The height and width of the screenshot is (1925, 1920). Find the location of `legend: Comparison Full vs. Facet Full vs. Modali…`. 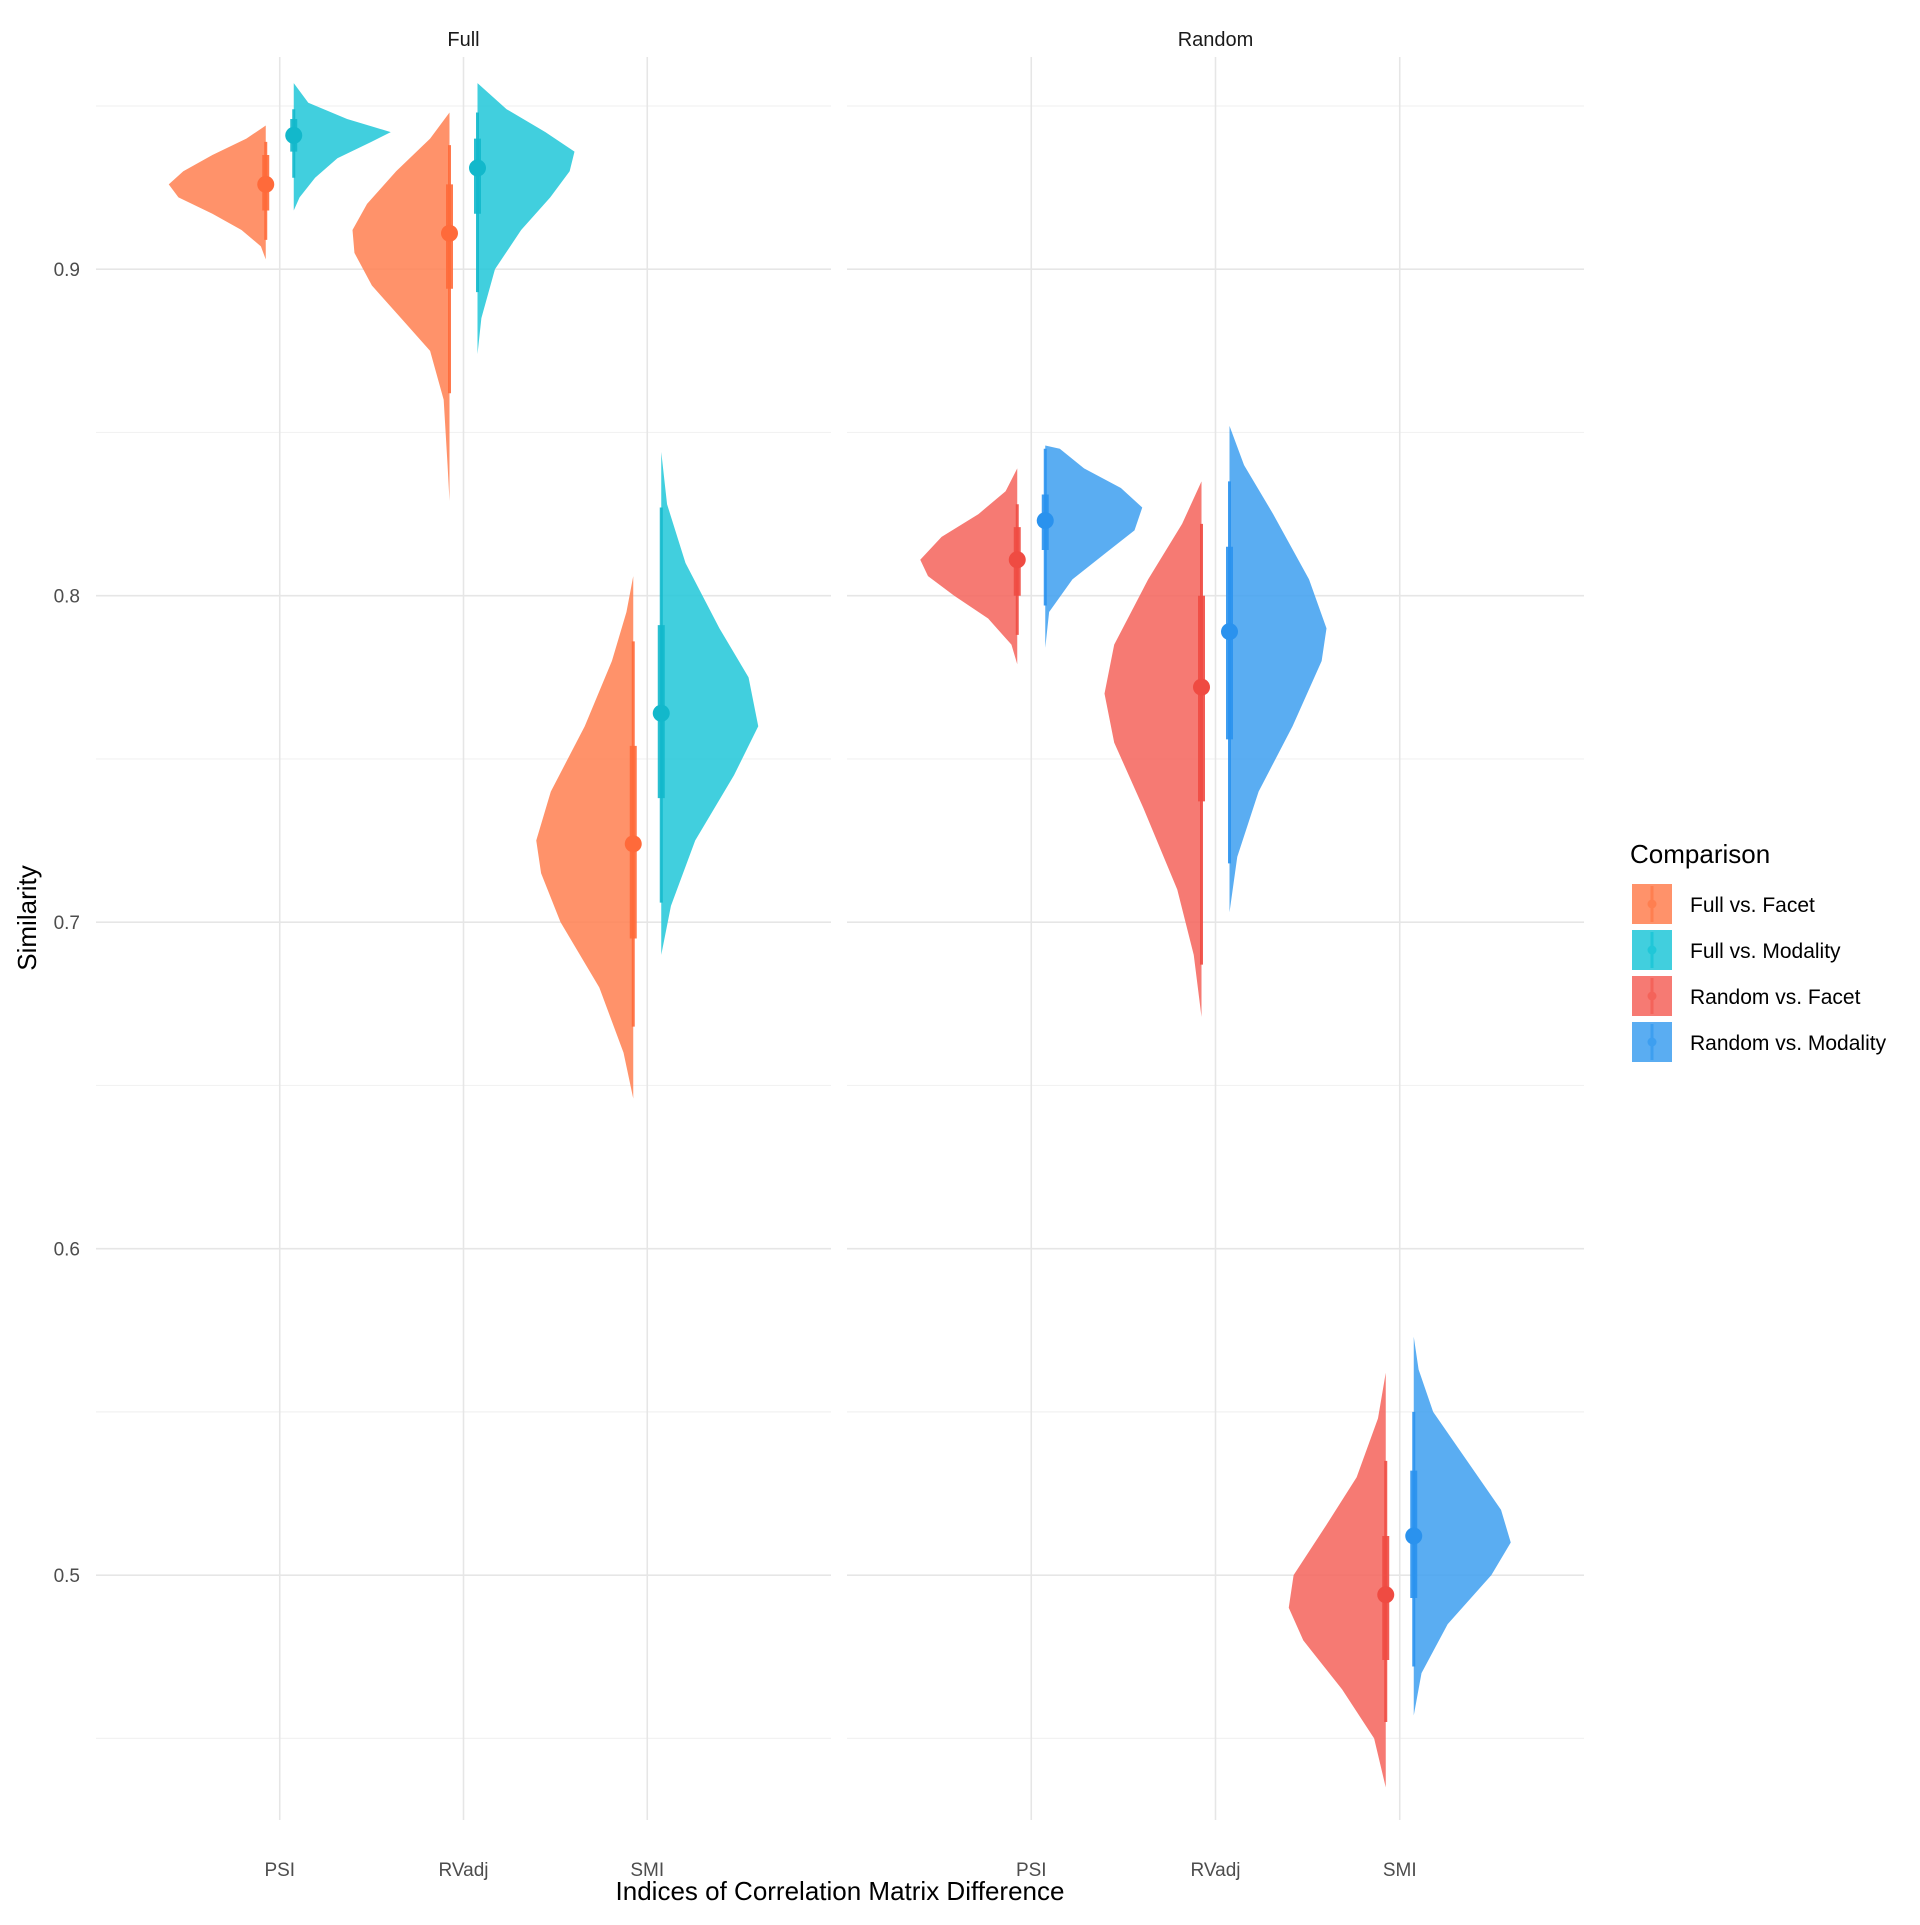

legend: Comparison Full vs. Facet Full vs. Modali… is located at coordinates (1758, 950).